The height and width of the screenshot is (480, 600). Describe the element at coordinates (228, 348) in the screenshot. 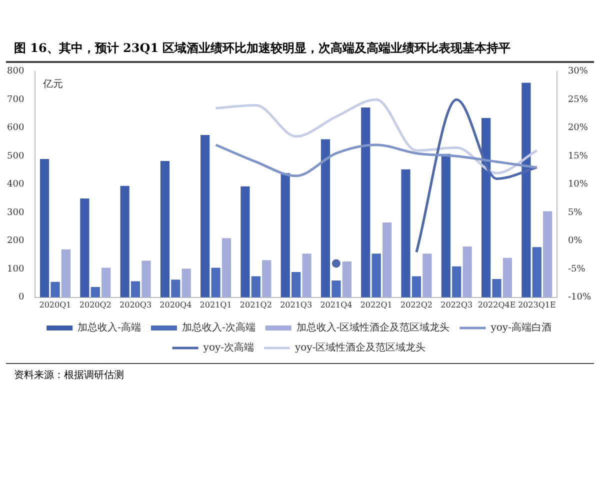

I see `legend-label: yoy-次高端` at that location.